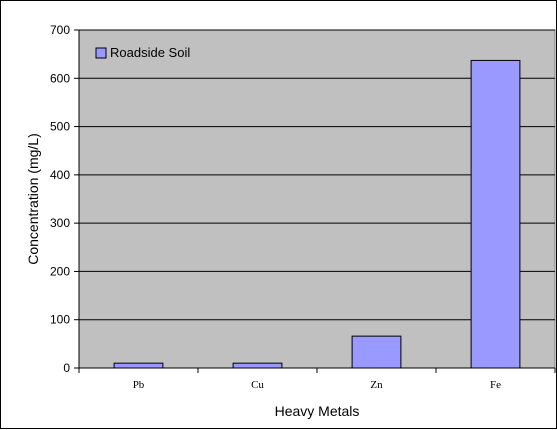 This screenshot has width=557, height=430. I want to click on y-tick-label: 600, so click(60, 78).